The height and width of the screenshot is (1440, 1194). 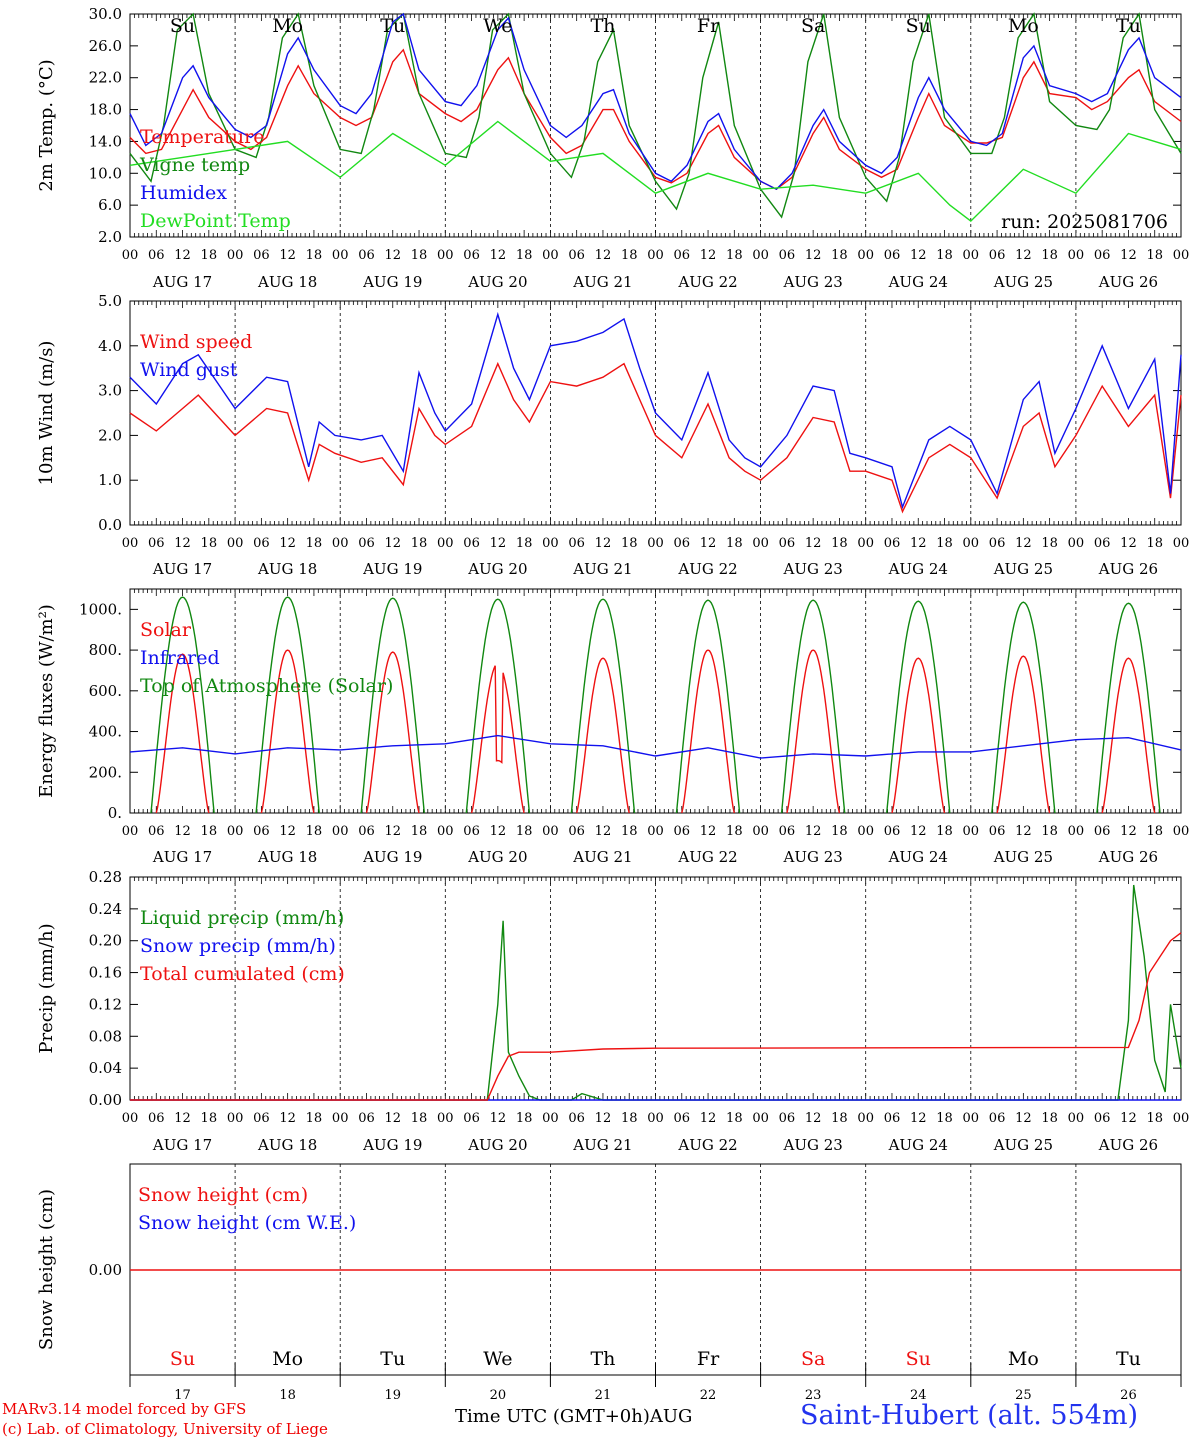 I want to click on legend-entry: Infrared, so click(x=180, y=658).